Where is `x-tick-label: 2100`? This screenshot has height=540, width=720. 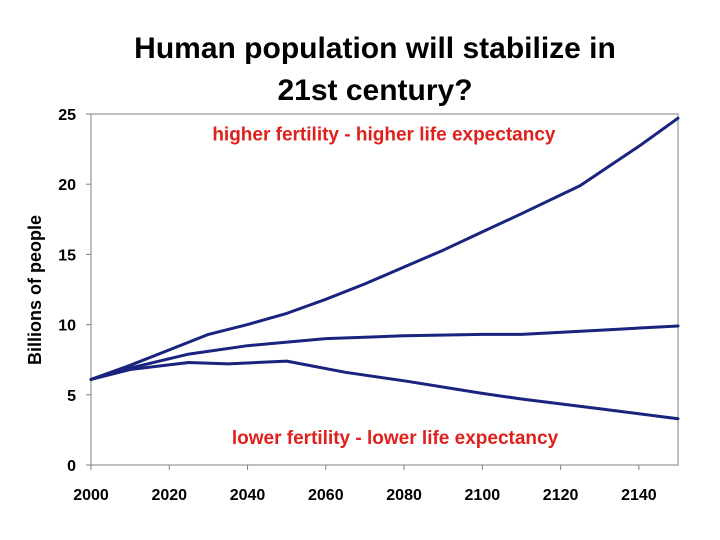 x-tick-label: 2100 is located at coordinates (483, 495).